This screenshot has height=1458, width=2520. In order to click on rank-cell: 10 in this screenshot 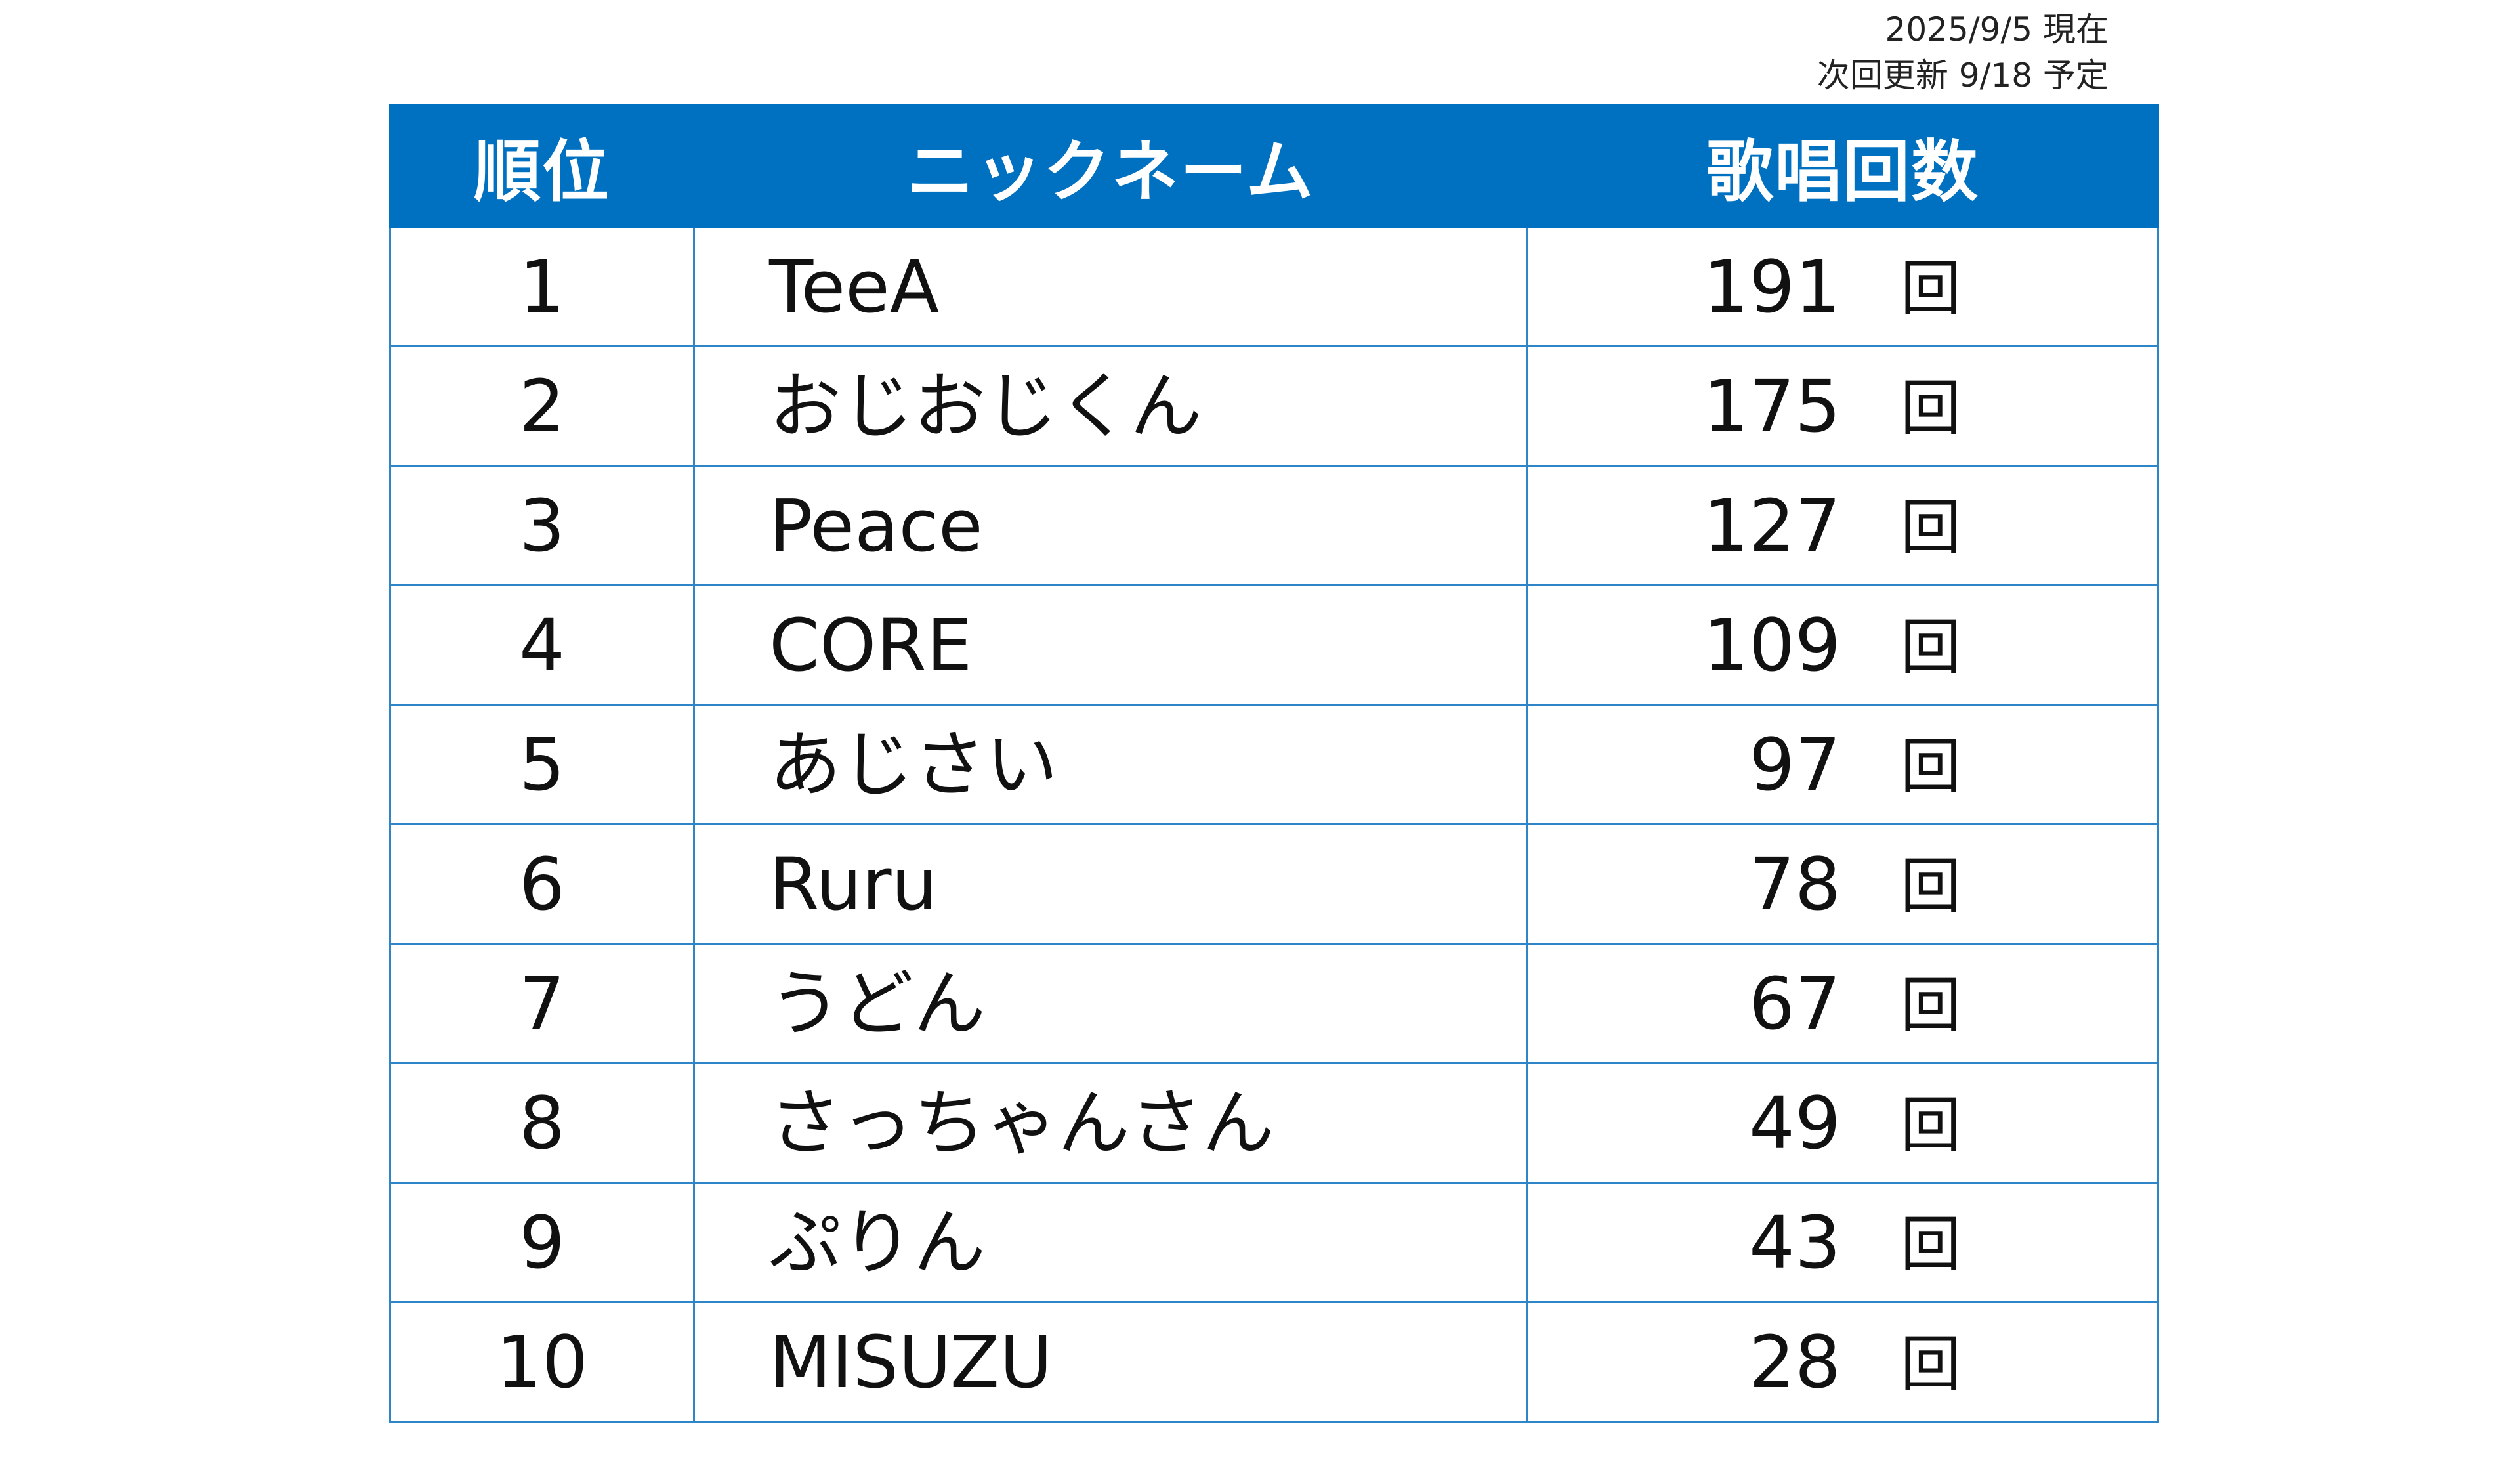, I will do `click(542, 1362)`.